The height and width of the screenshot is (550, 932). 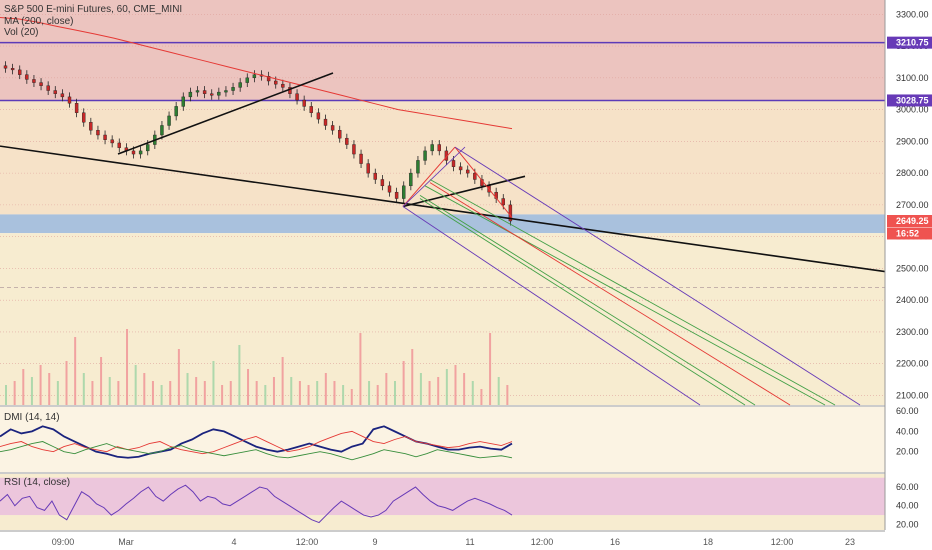 I want to click on price-tick-label: 3000.00, so click(x=912, y=110).